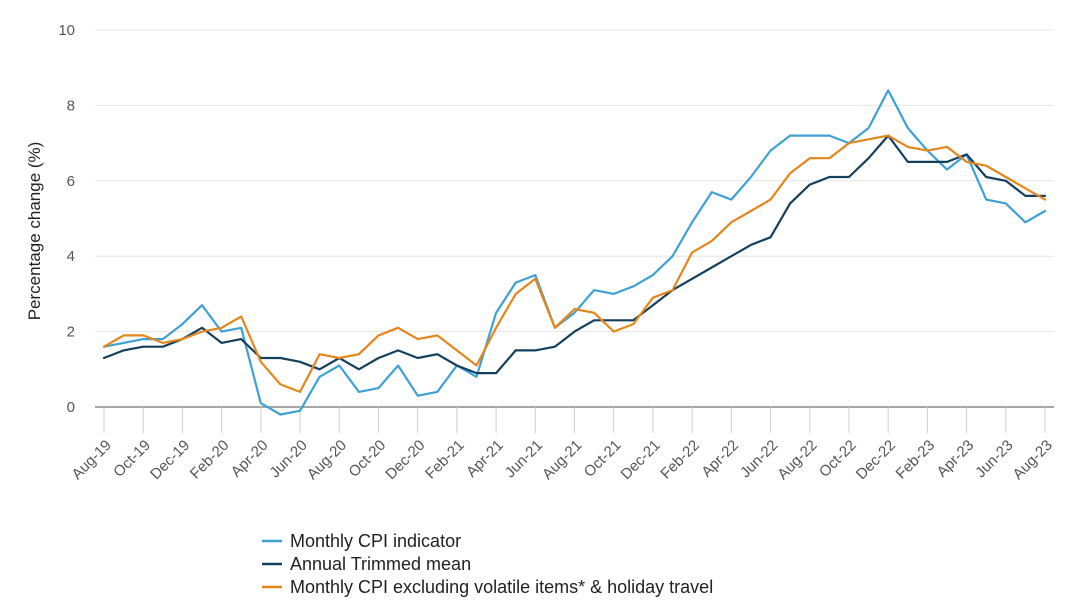 This screenshot has width=1076, height=607. Describe the element at coordinates (994, 459) in the screenshot. I see `x-tick-label: Jun-23` at that location.